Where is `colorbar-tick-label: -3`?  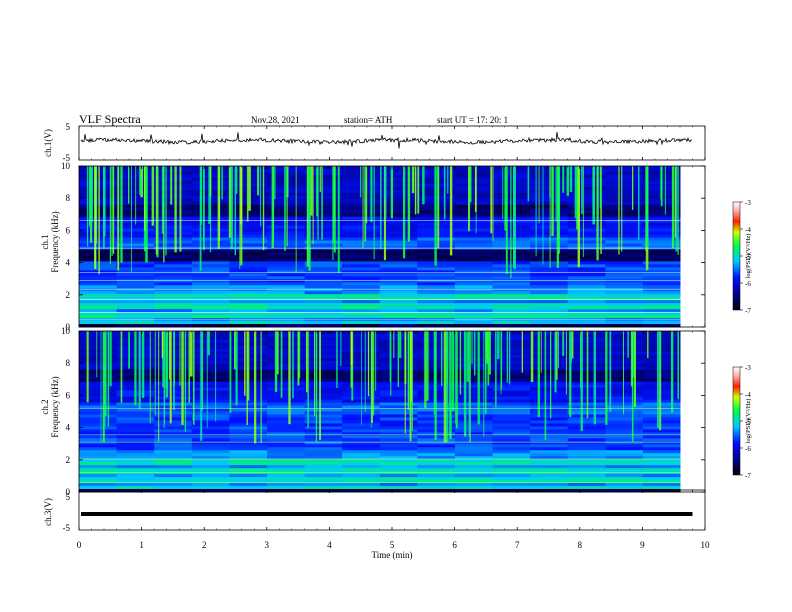 colorbar-tick-label: -3 is located at coordinates (748, 368).